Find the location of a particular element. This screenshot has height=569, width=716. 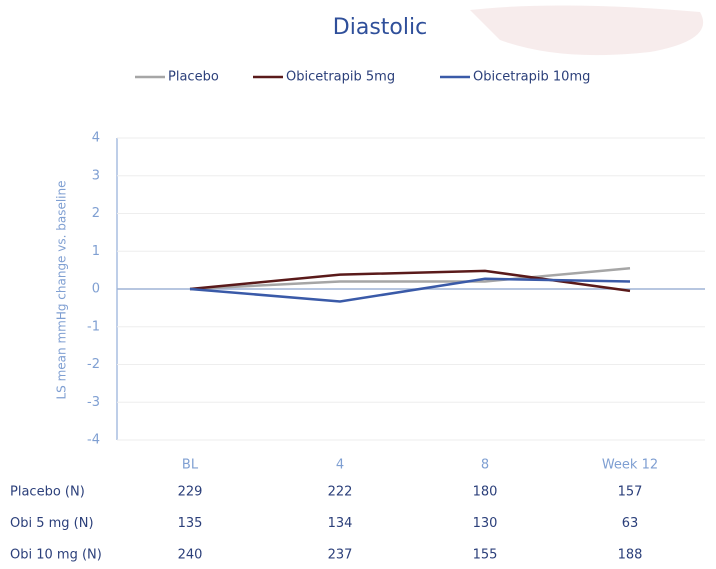

table-cell: 135 is located at coordinates (190, 523).